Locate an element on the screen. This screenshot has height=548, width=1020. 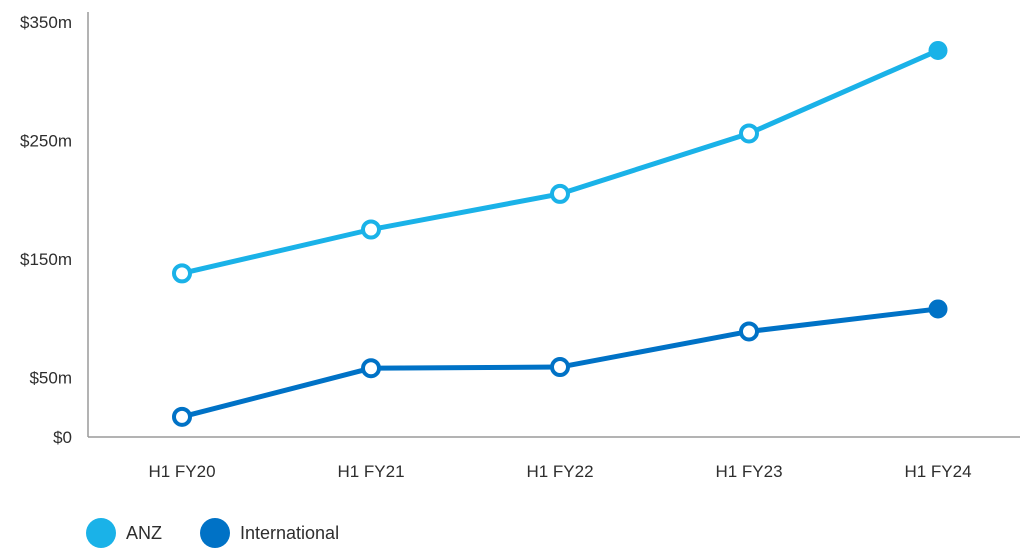
point-international-h1-fy20 is located at coordinates (182, 416).